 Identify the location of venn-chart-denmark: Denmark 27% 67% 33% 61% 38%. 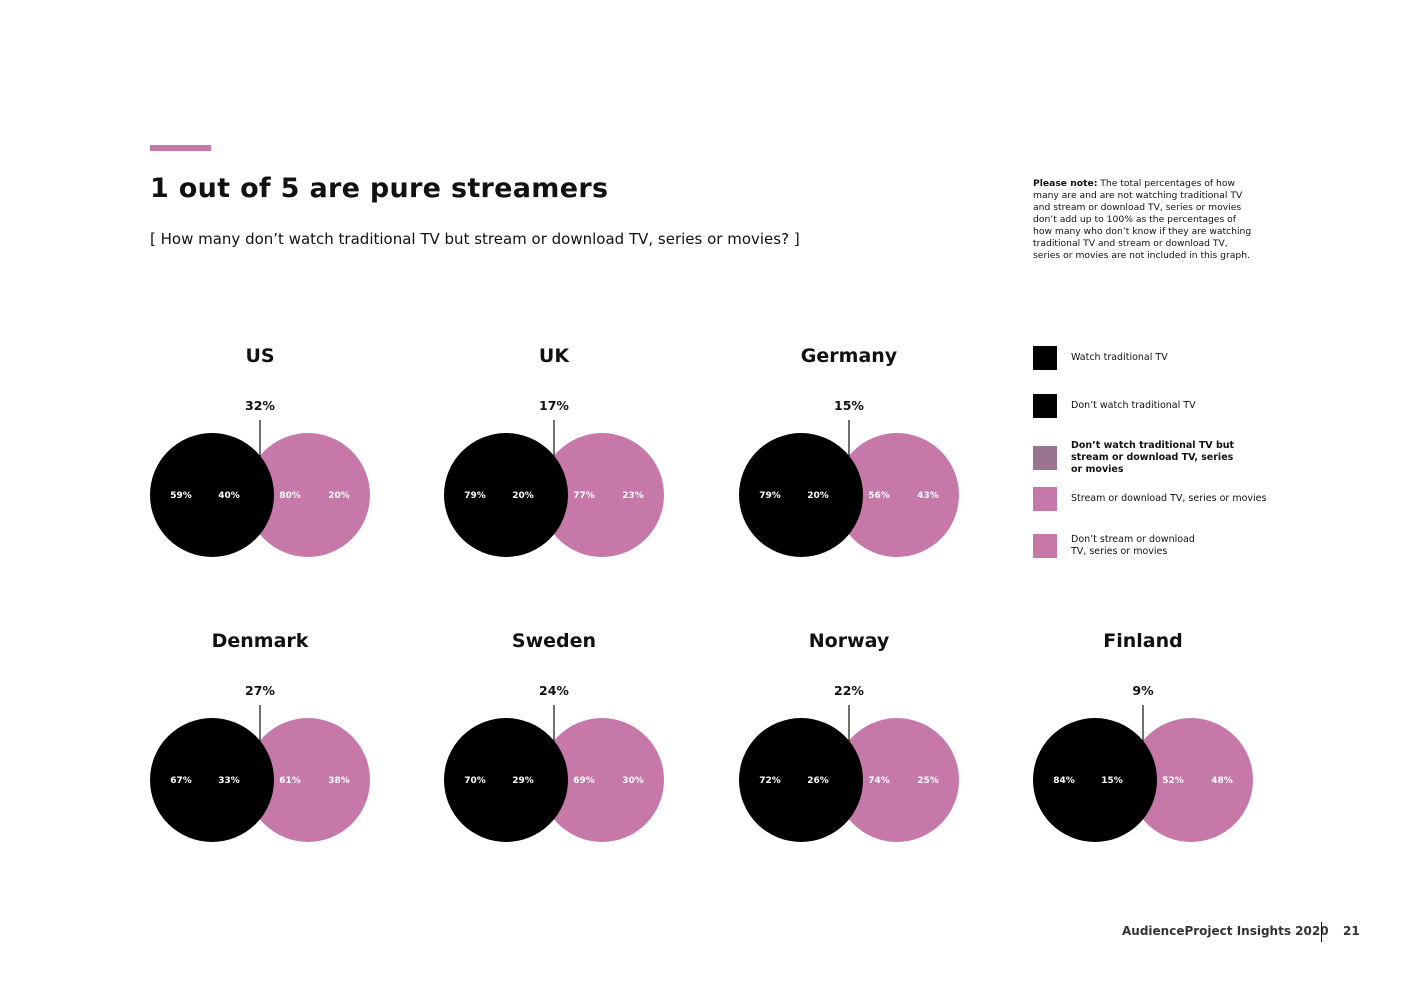
(260, 736).